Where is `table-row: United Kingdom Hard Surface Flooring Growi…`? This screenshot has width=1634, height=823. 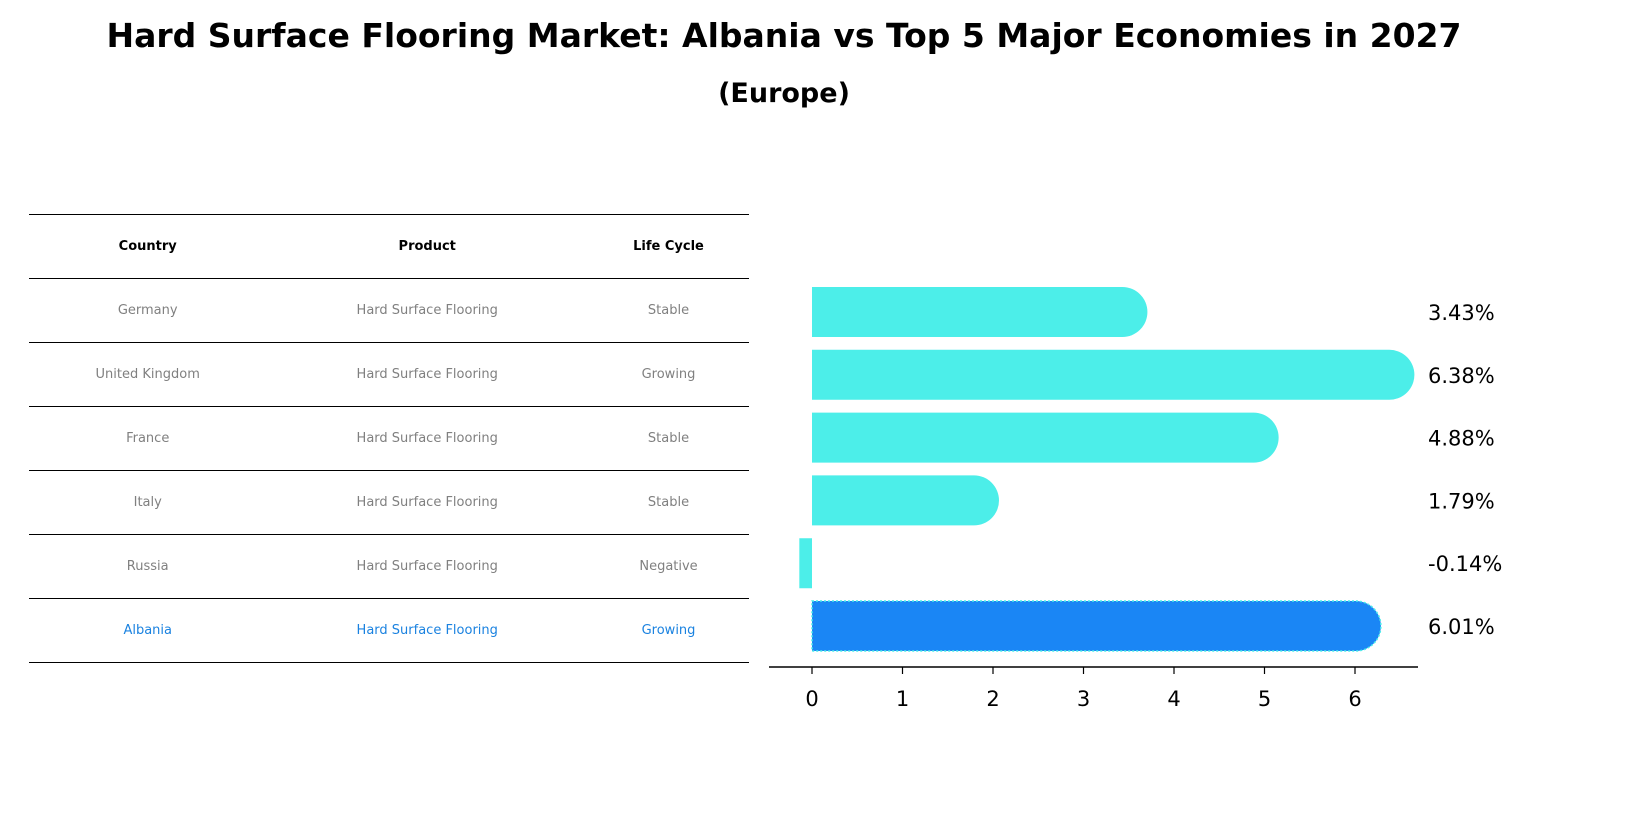
table-row: United Kingdom Hard Surface Flooring Growi… is located at coordinates (389, 374).